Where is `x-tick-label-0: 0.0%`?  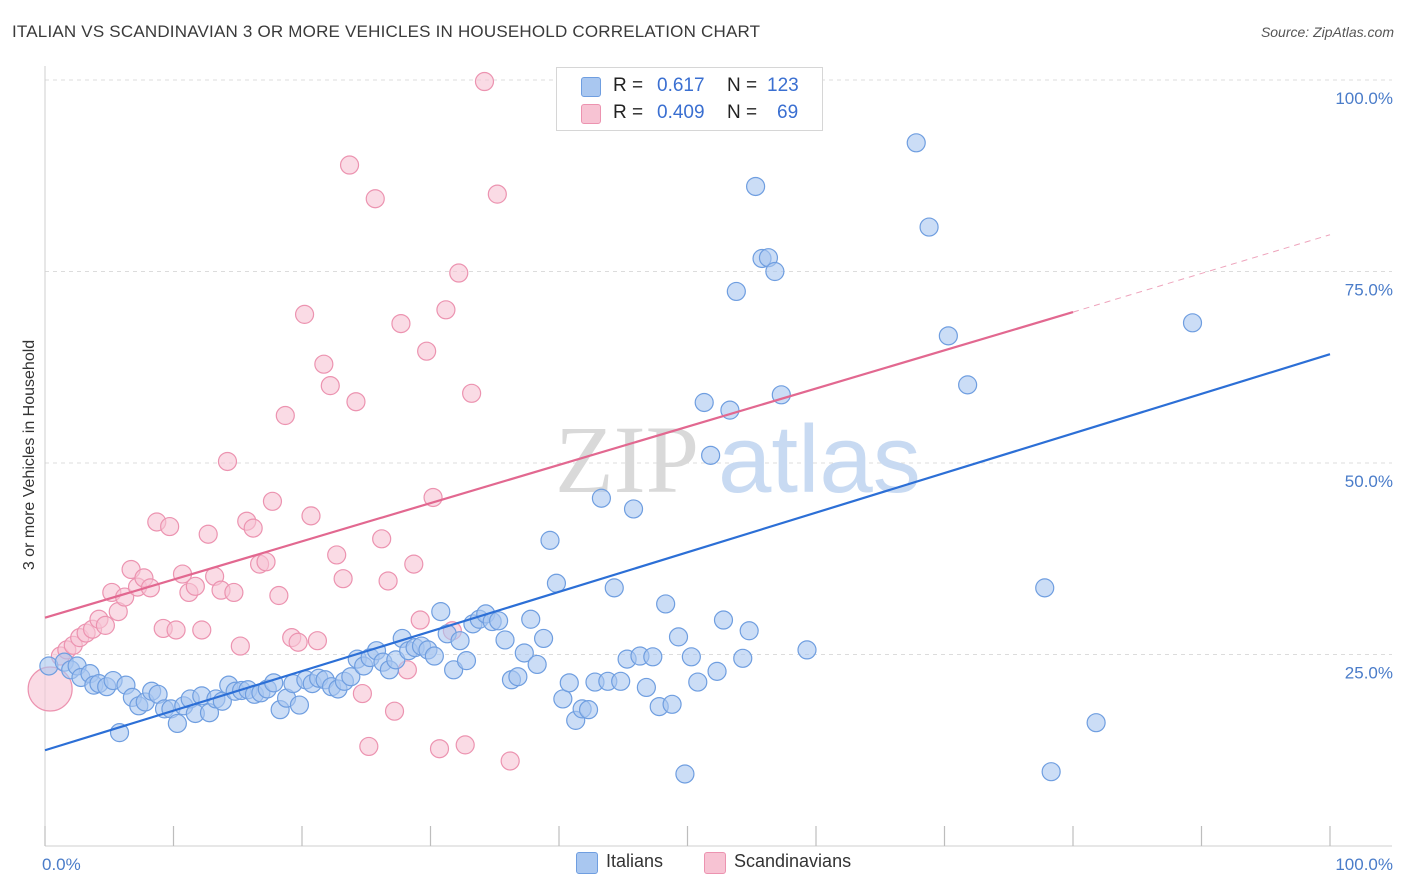 x-tick-label-0: 0.0% is located at coordinates (61, 864).